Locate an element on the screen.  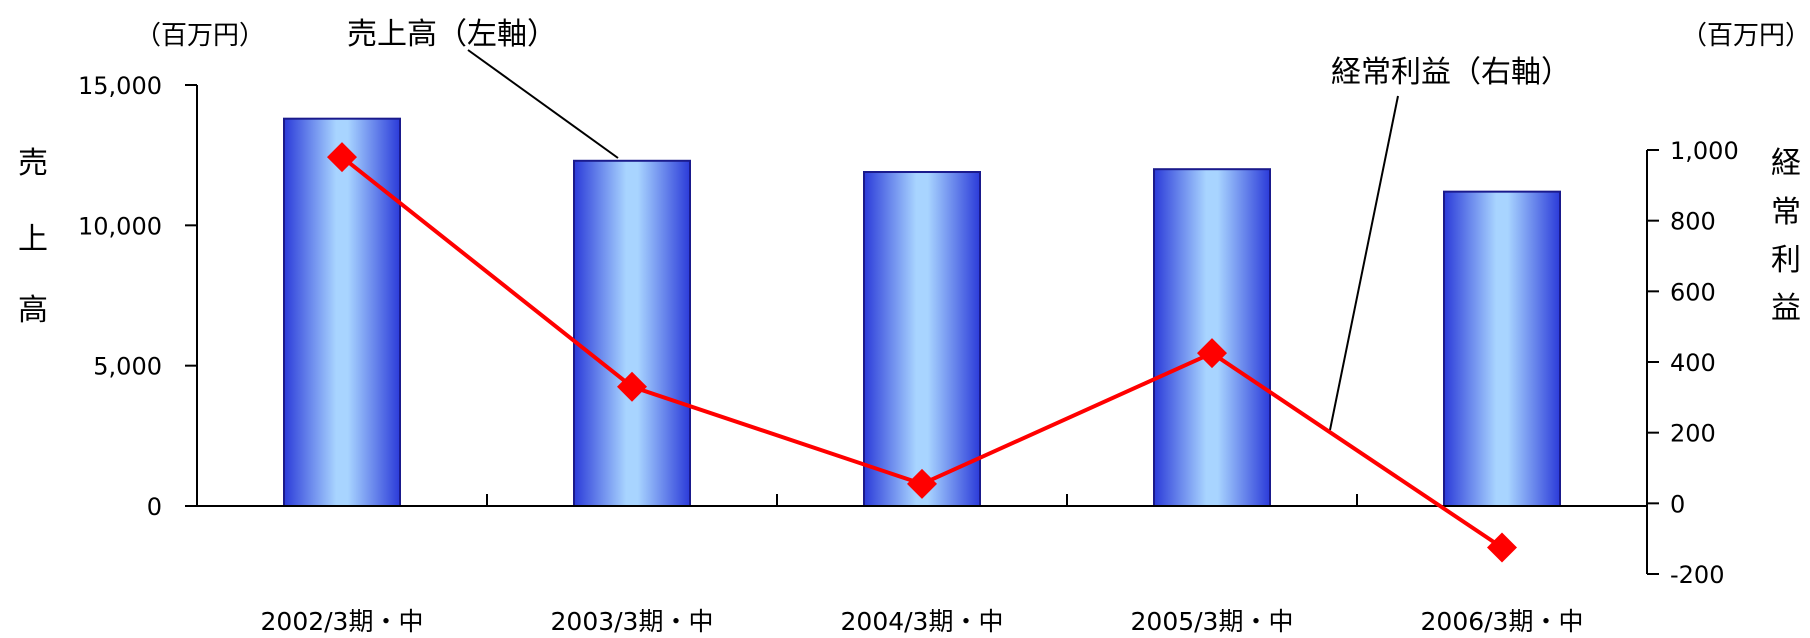
right-axis-title-char: 益 is located at coordinates (1786, 308).